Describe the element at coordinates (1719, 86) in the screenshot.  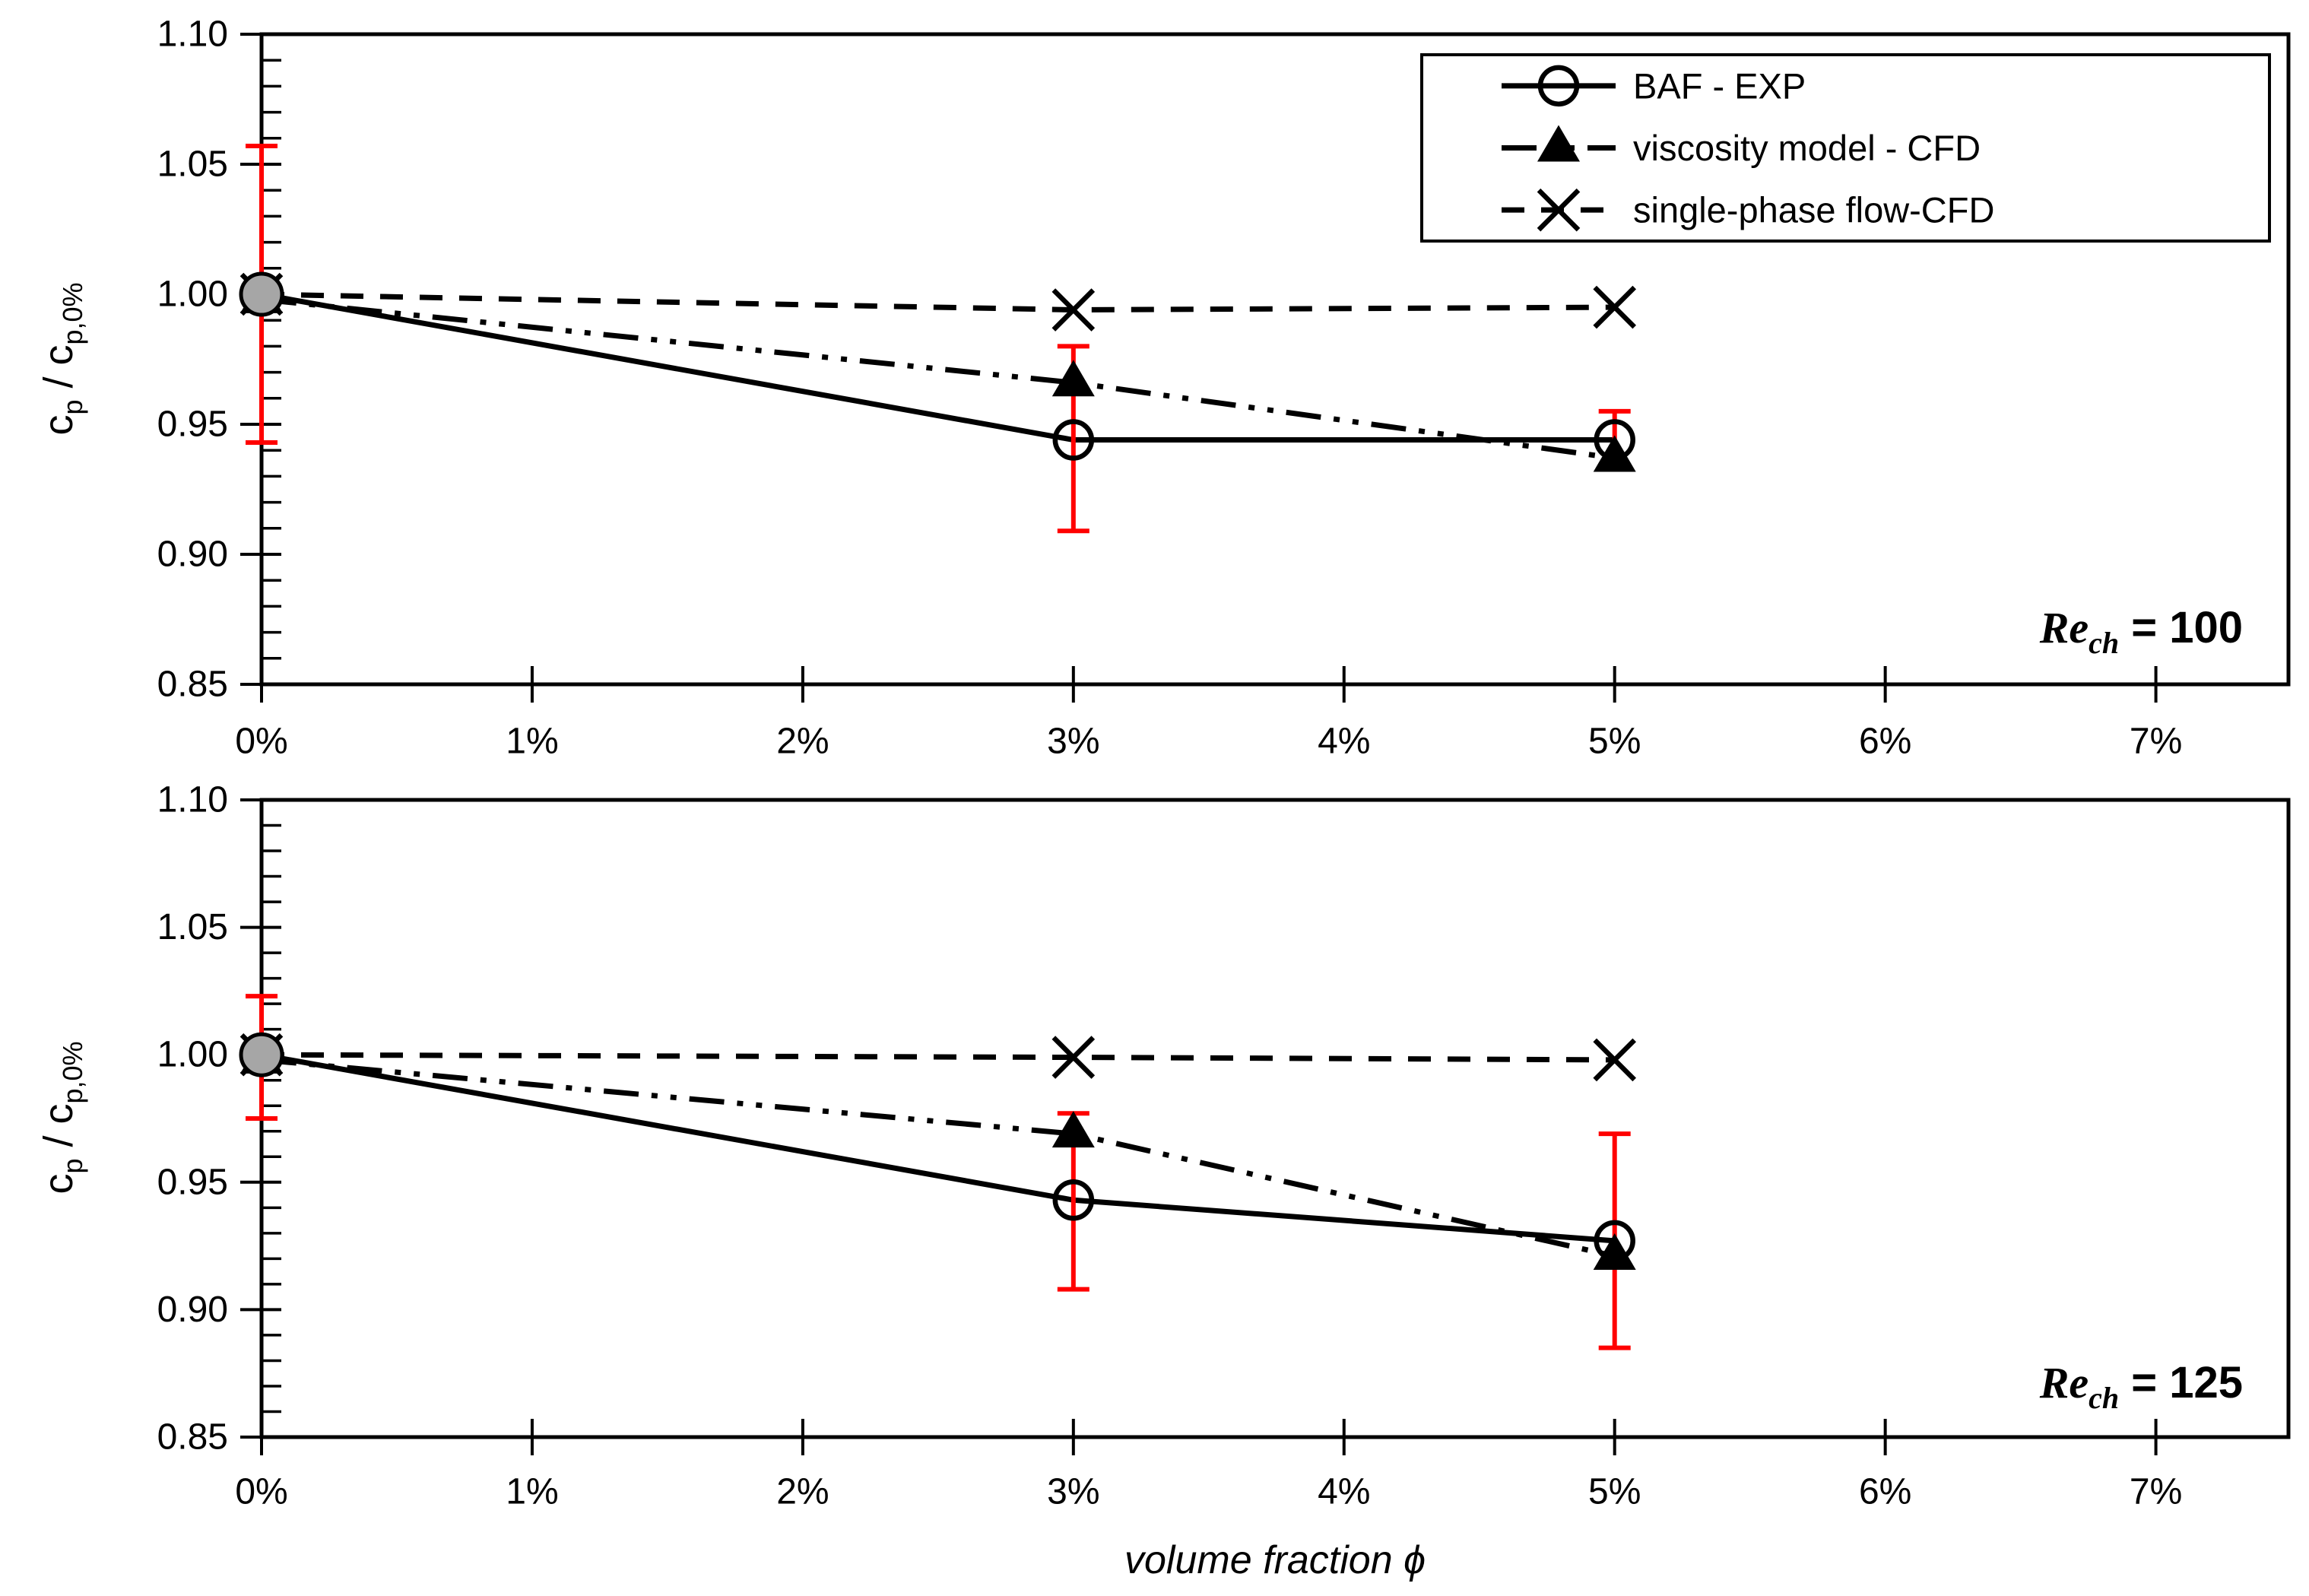
I see `legend-label: BAF - EXP` at that location.